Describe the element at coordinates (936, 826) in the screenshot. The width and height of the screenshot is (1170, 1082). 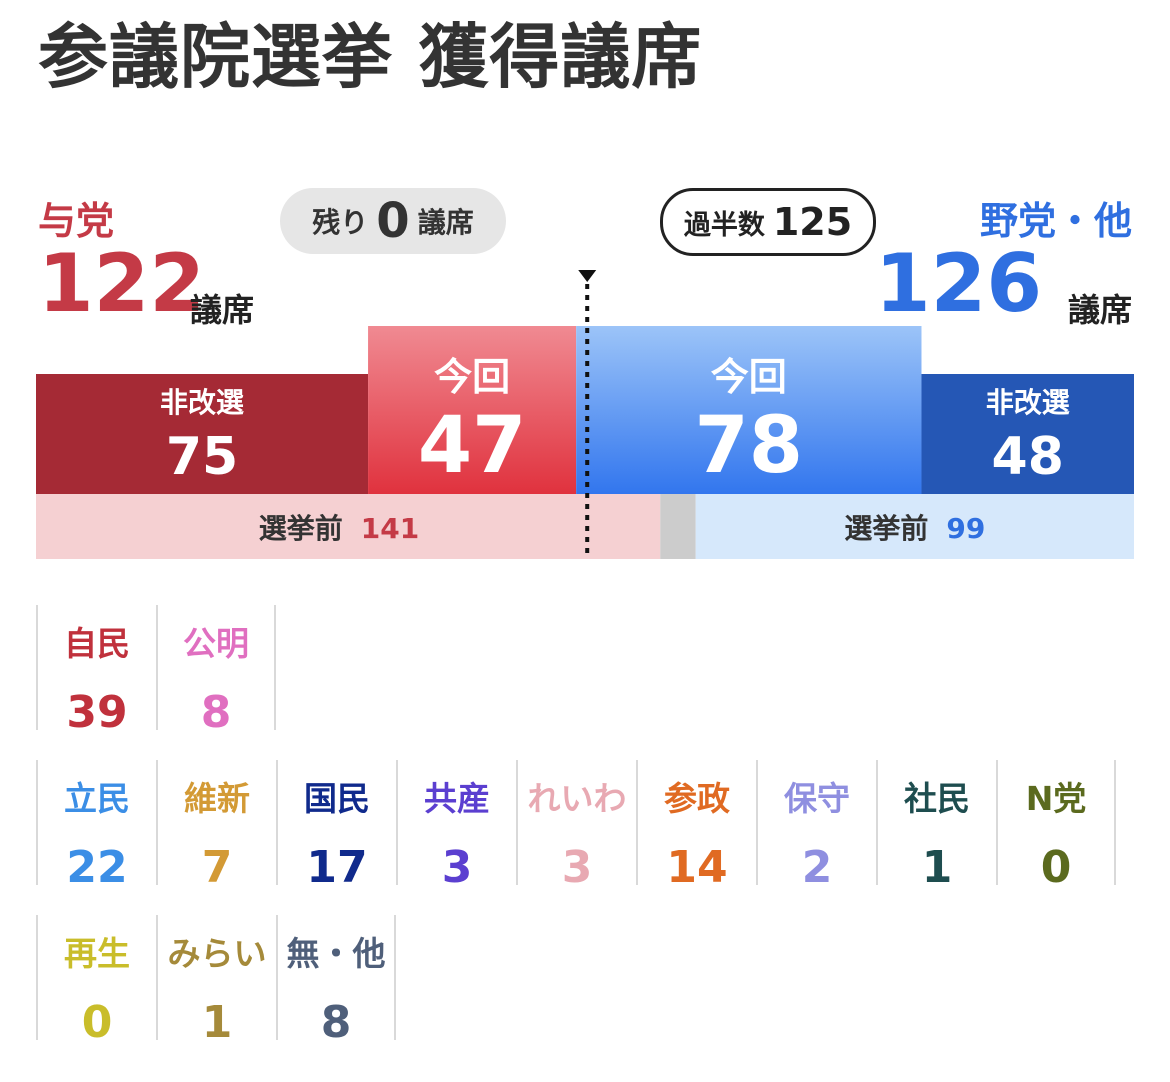
I see `party-cell: 社民 1` at that location.